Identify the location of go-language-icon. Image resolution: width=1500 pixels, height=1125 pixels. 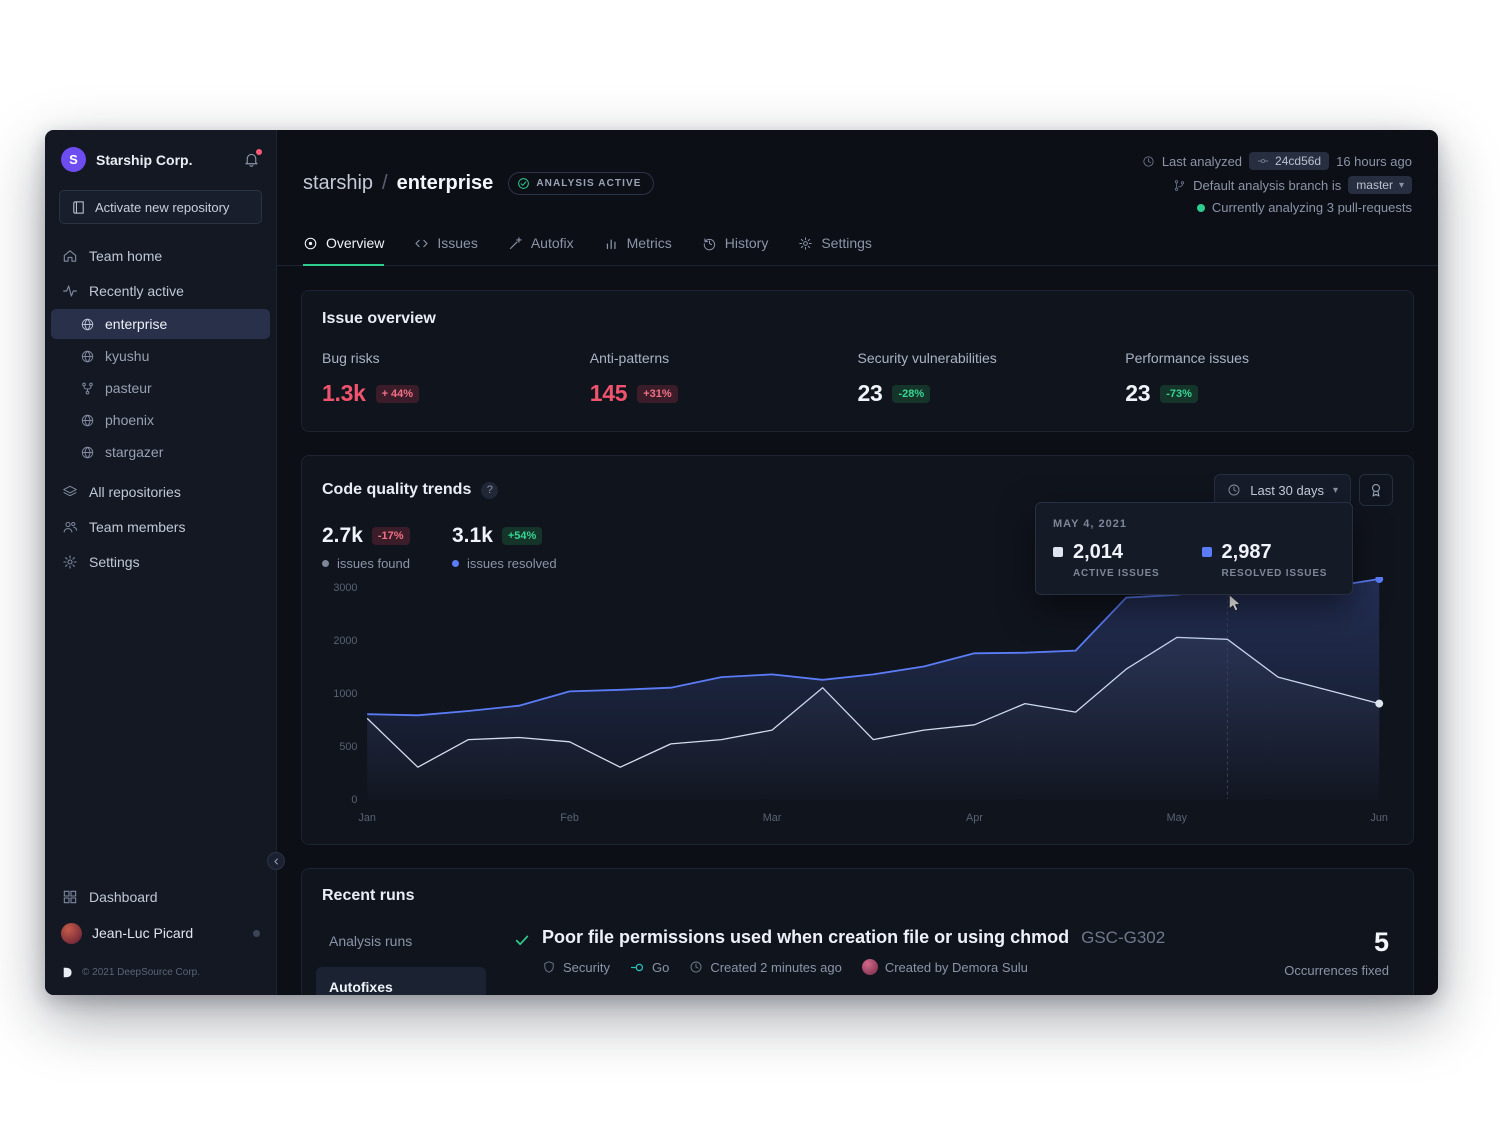
(637, 967).